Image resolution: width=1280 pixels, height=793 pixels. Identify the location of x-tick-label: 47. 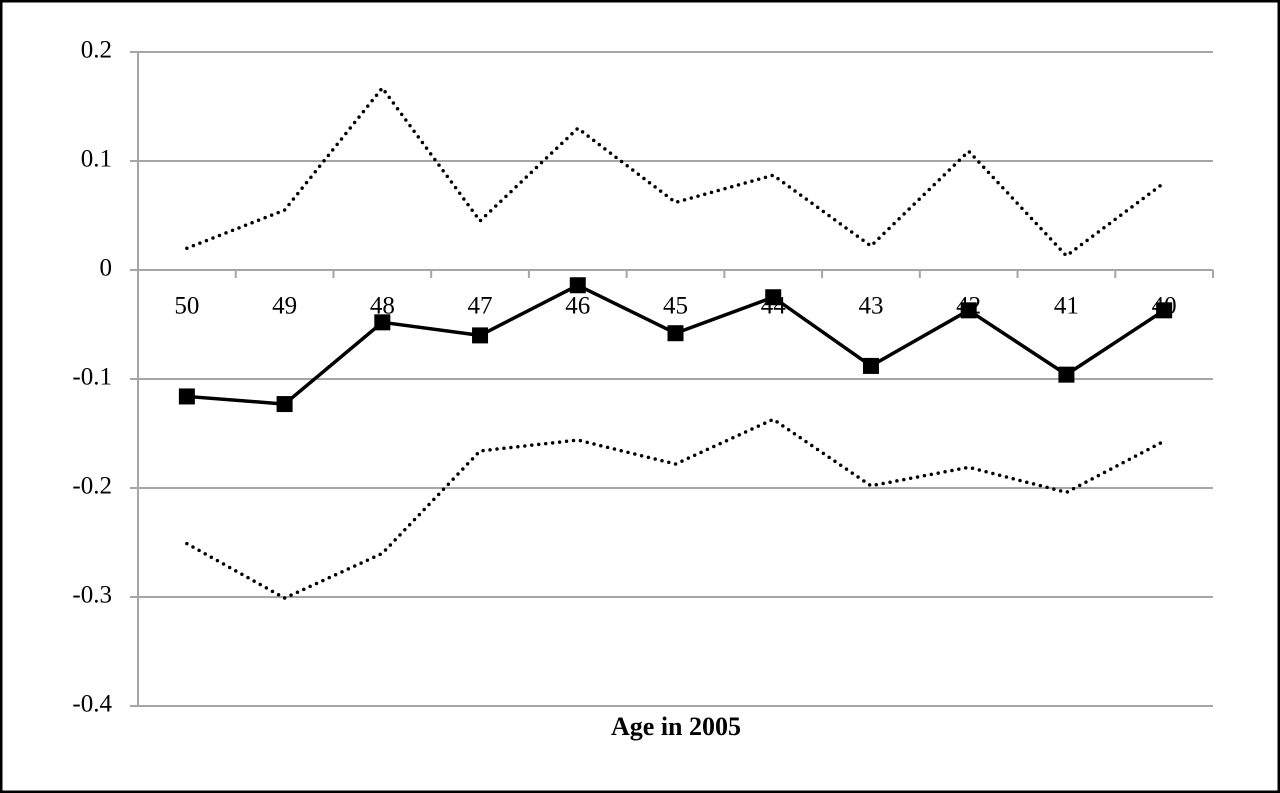
(480, 306).